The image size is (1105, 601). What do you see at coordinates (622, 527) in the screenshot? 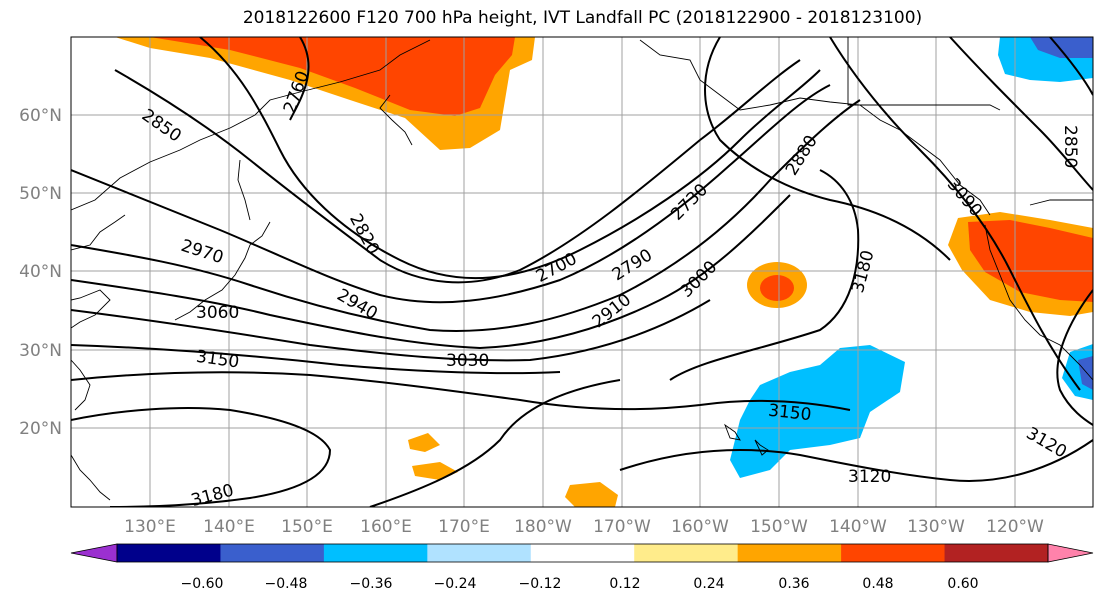
I see `lon-label: 170°W` at bounding box center [622, 527].